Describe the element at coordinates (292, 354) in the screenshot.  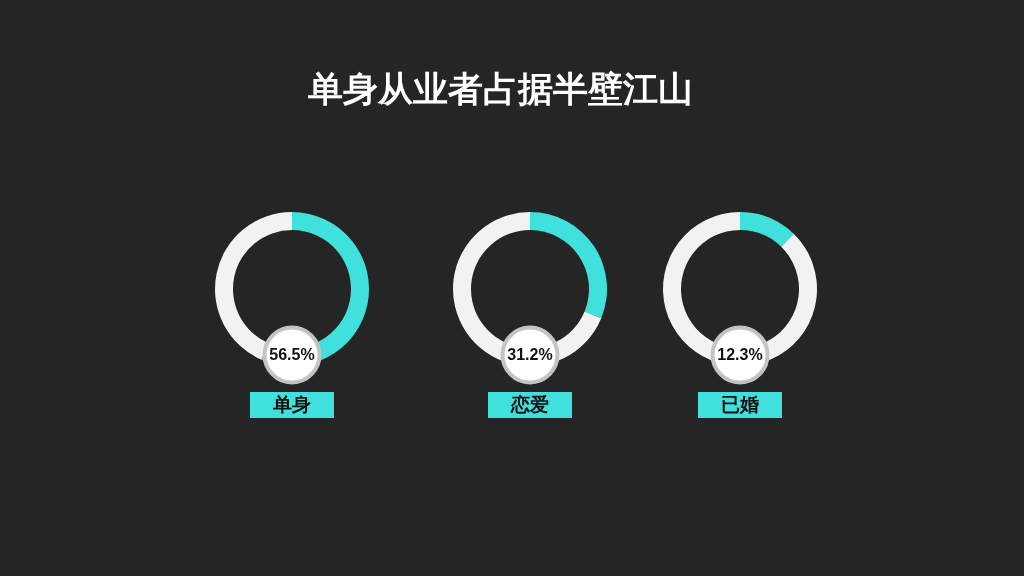
I see `text: 56.5%` at that location.